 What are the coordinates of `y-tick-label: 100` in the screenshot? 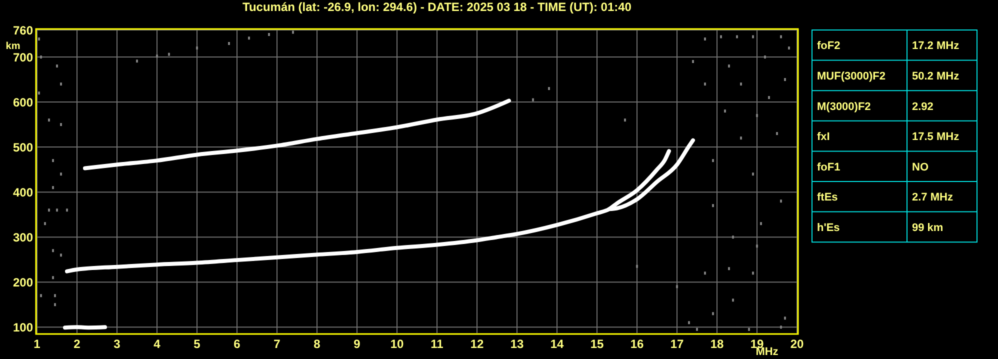 It's located at (23, 327).